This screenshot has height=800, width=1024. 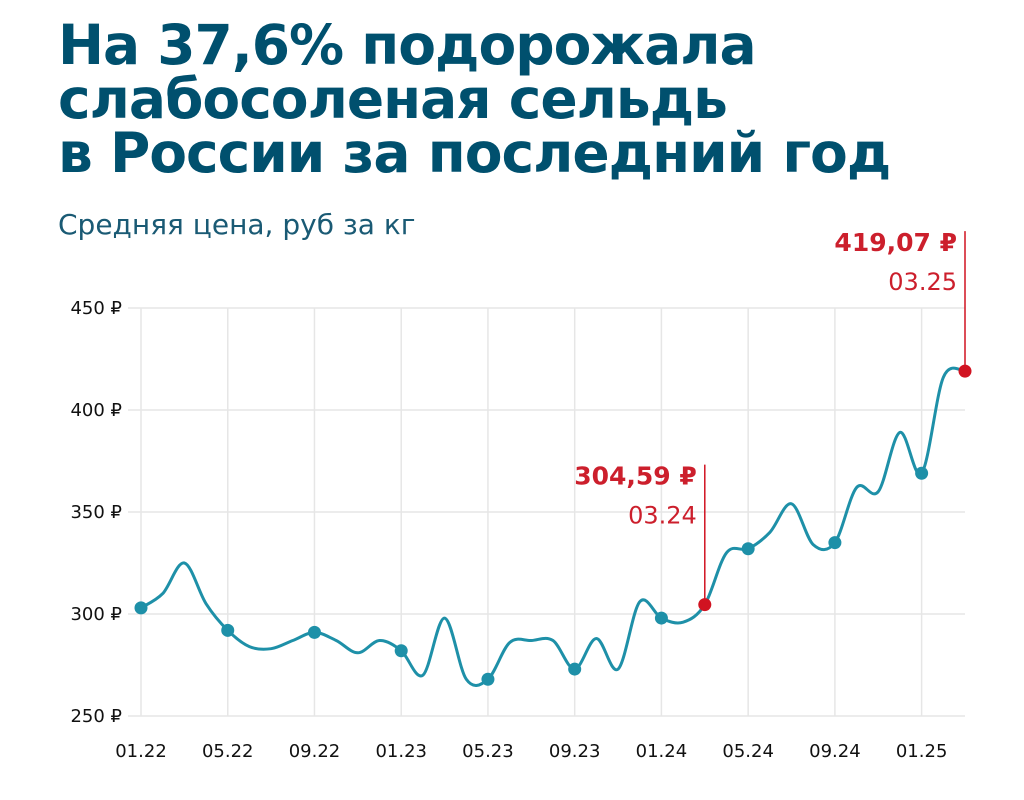 I want to click on y-tick-label: 350 ₽, so click(x=96, y=512).